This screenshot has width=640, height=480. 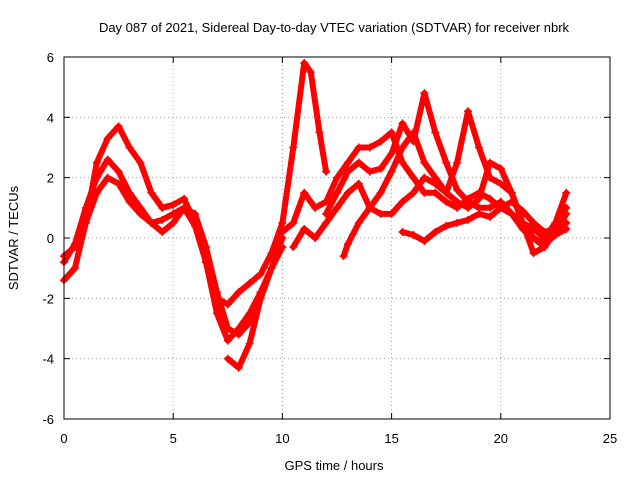 What do you see at coordinates (173, 438) in the screenshot?
I see `x-tick-label: 5` at bounding box center [173, 438].